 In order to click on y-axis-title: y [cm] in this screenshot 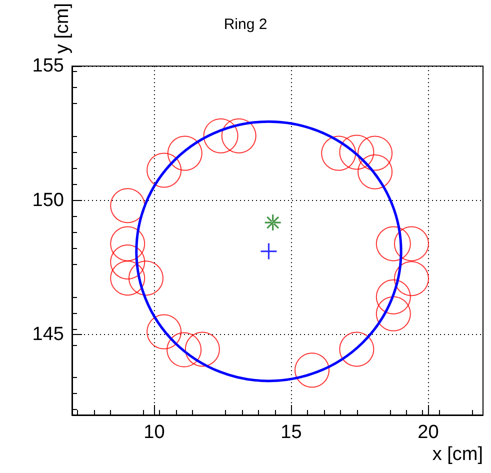, I will do `click(62, 28)`.